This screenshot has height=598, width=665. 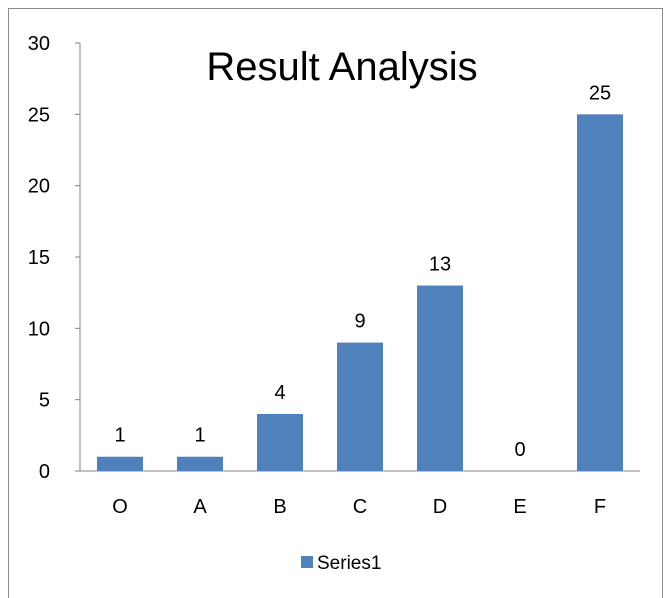 I want to click on data-label-O: 1, so click(x=119, y=436).